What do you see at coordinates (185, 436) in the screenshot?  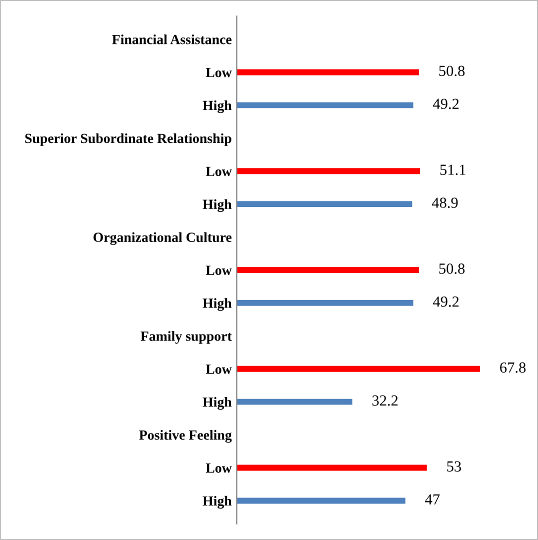 I see `y-tick-label: Positive Feeling` at bounding box center [185, 436].